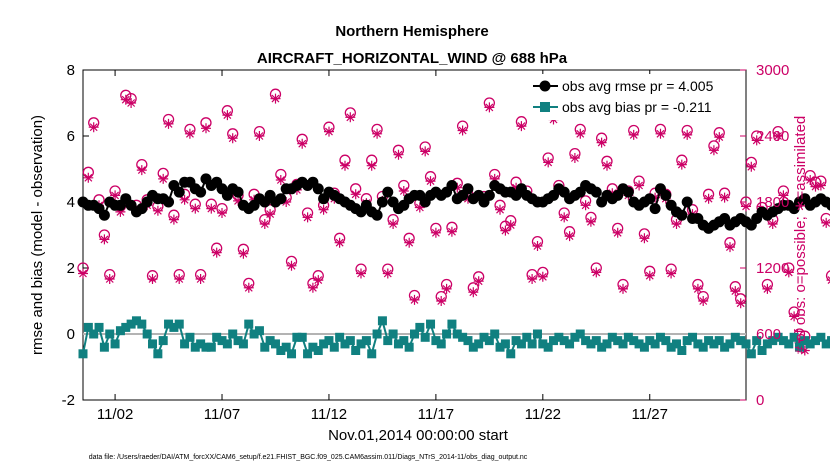 The height and width of the screenshot is (470, 830). Describe the element at coordinates (68, 400) in the screenshot. I see `y-left-tick-label: -2` at that location.